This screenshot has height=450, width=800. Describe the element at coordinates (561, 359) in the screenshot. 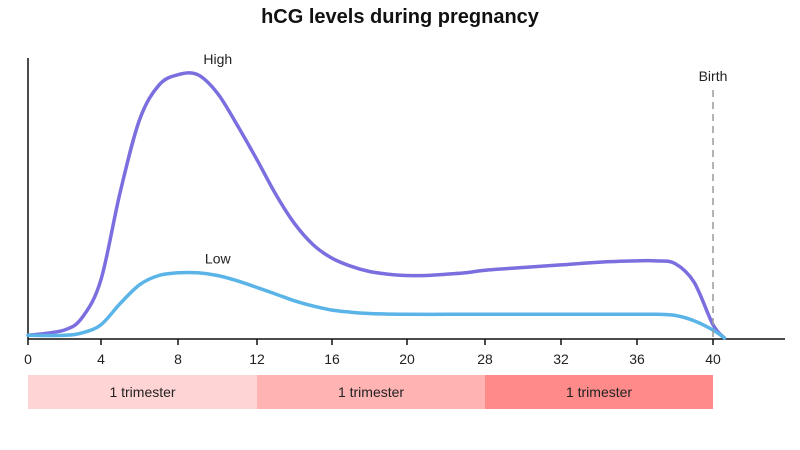

I see `x-tick-label: 32` at that location.